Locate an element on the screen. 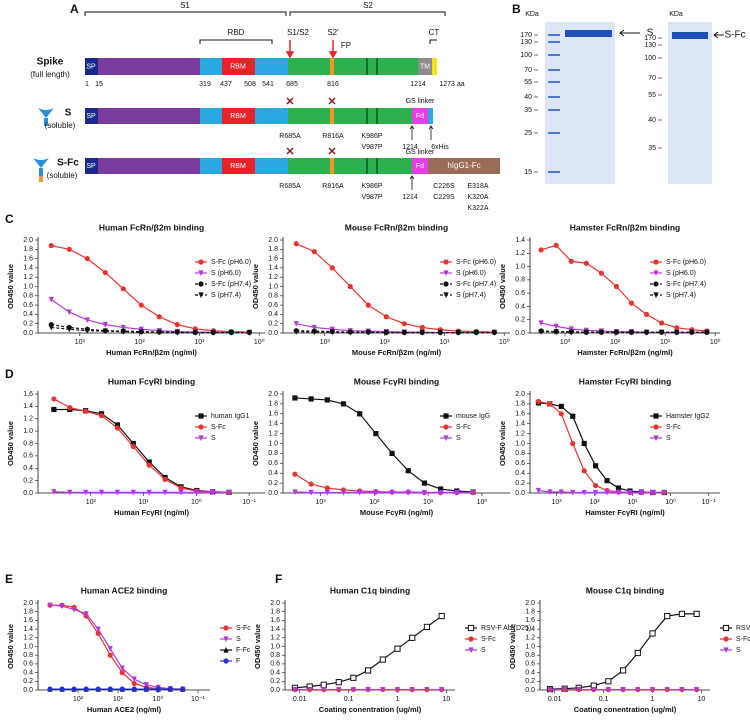  x-tick-label: 0.1 is located at coordinates (604, 699).